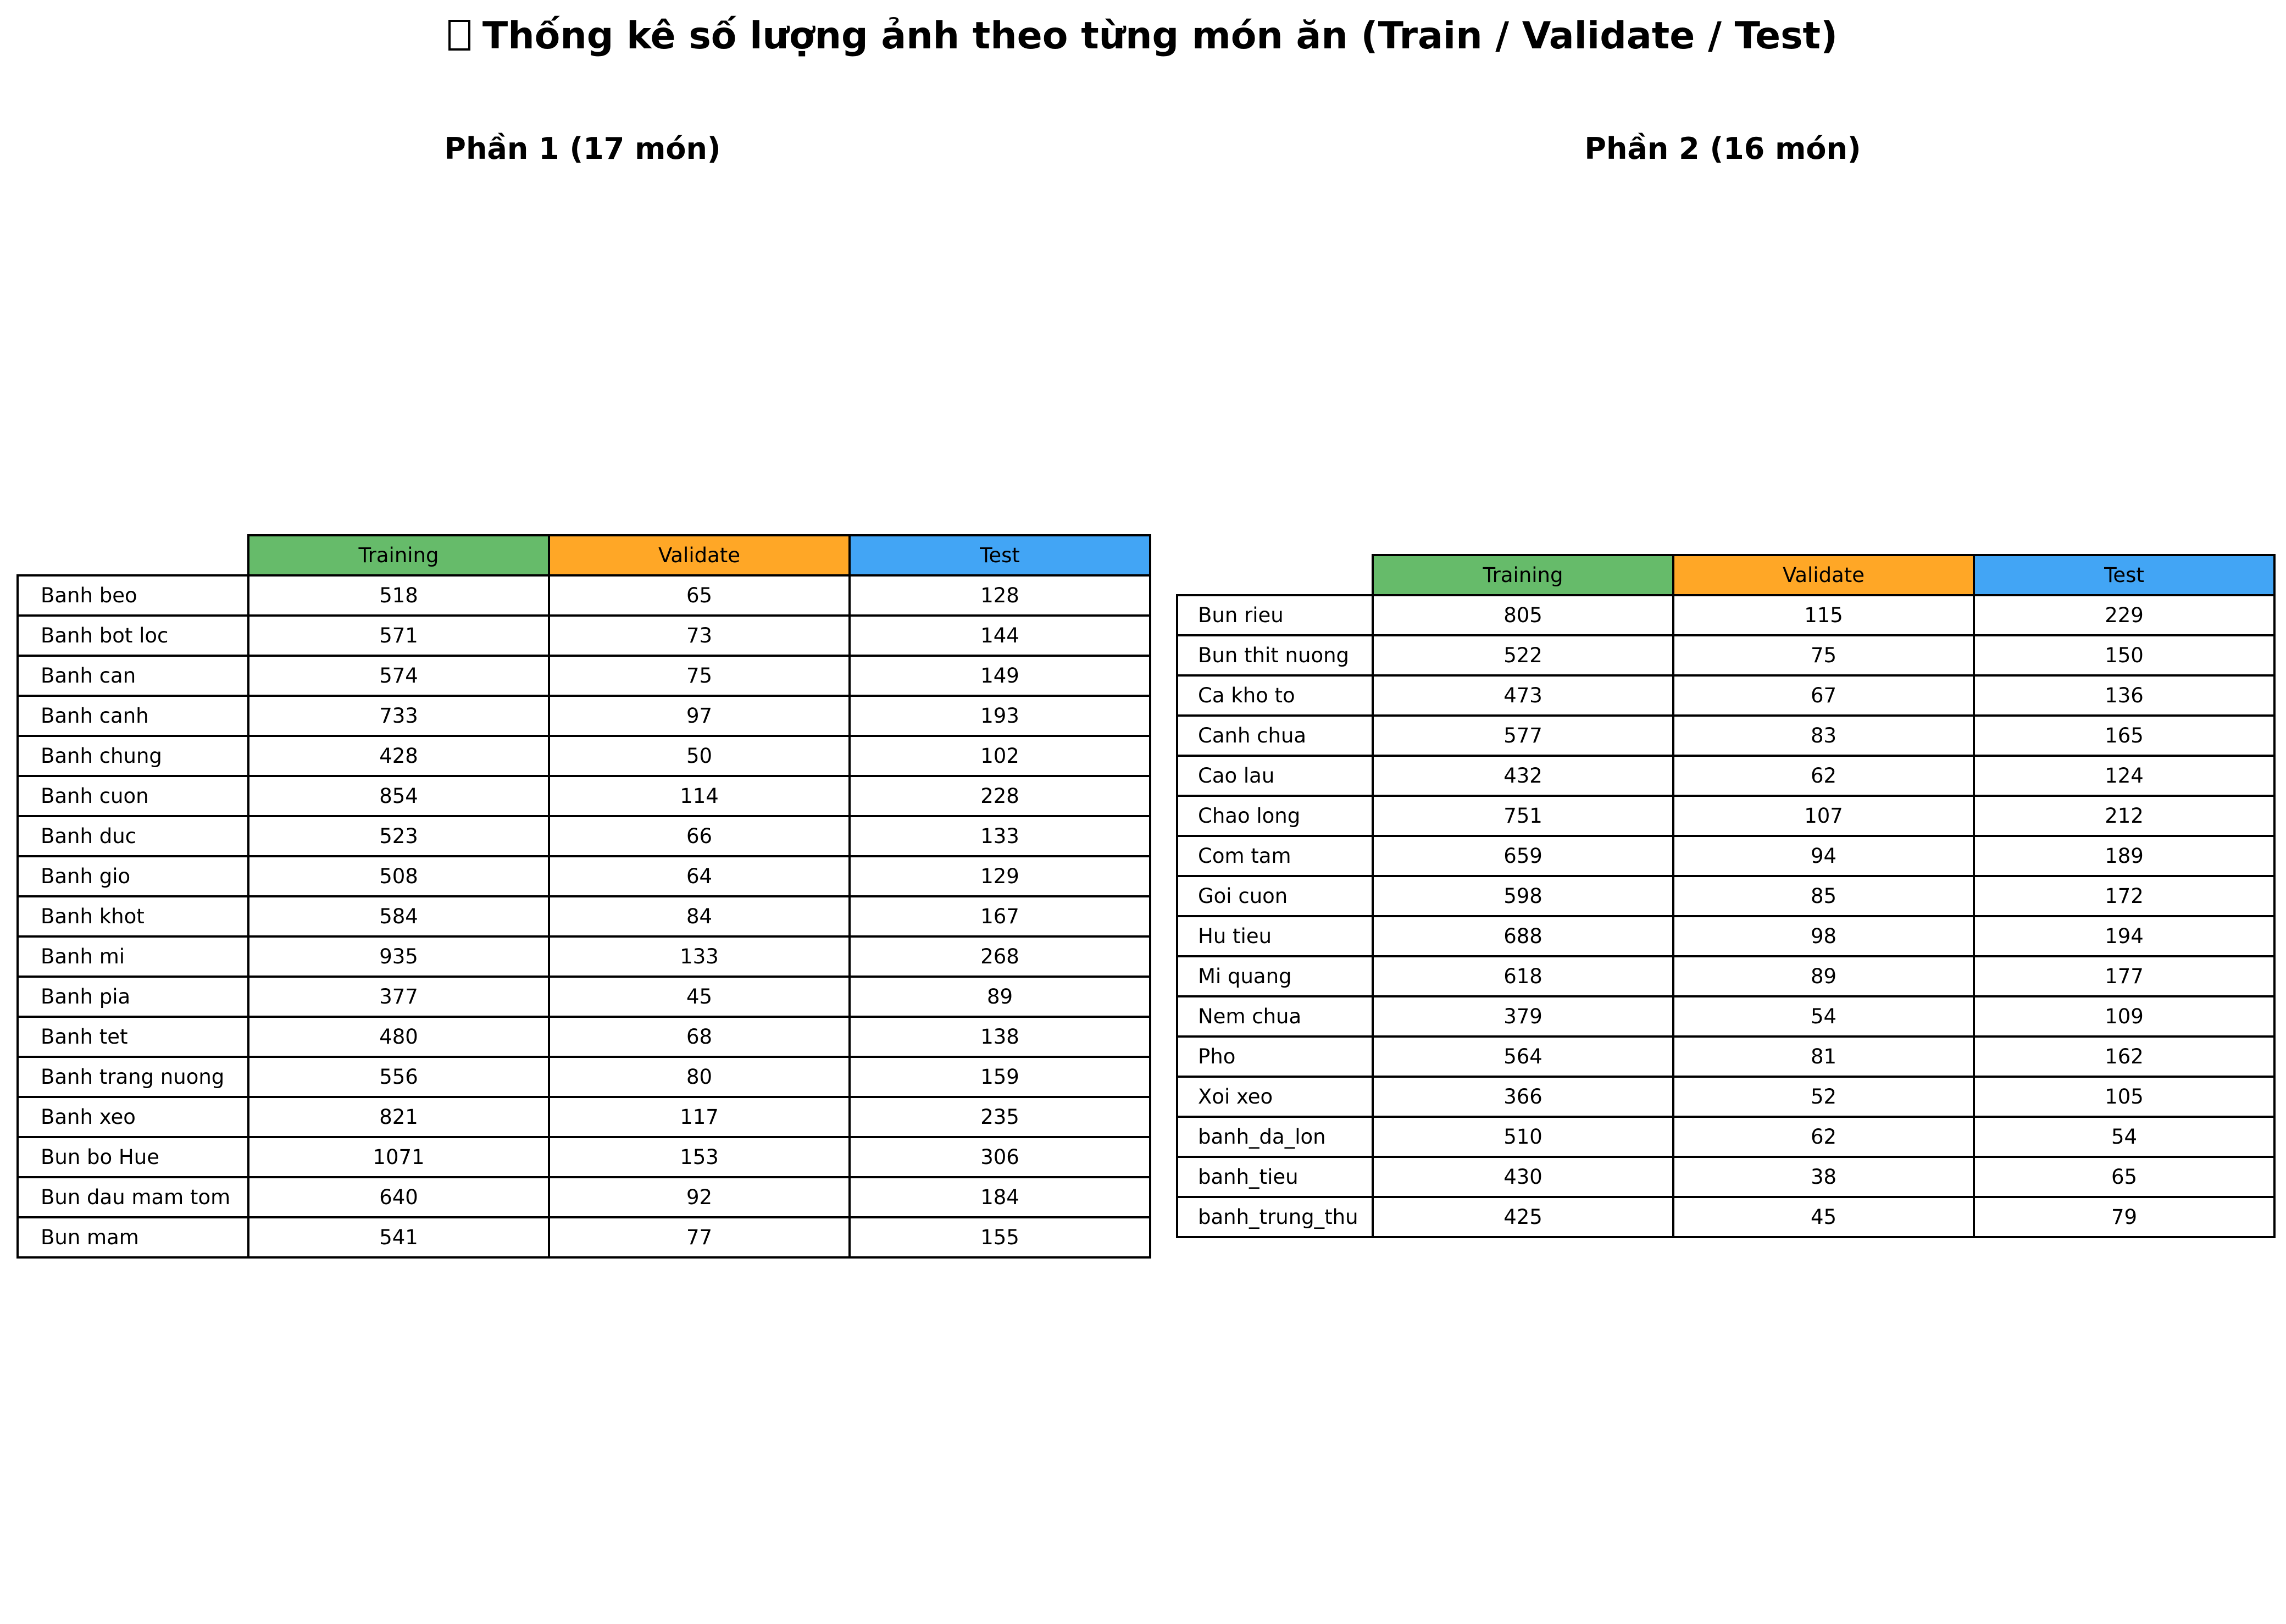 The height and width of the screenshot is (1624, 2286). What do you see at coordinates (132, 1237) in the screenshot?
I see `row-label: Bun mam` at bounding box center [132, 1237].